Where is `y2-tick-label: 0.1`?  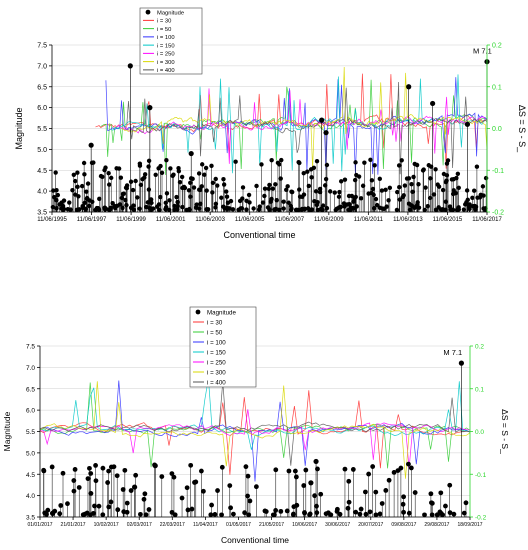 y2-tick-label: 0.1 is located at coordinates (497, 87).